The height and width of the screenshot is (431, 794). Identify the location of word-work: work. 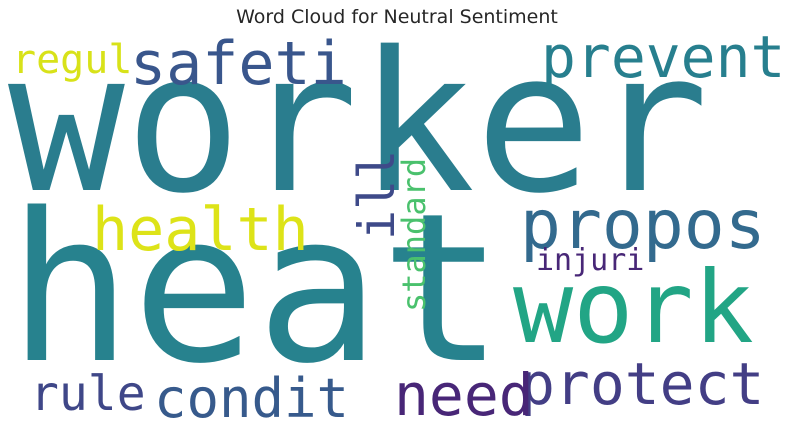
(633, 307).